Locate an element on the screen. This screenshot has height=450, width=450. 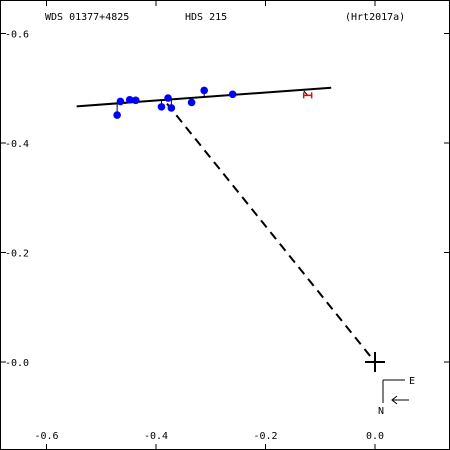
y-tick-label: -0.4 is located at coordinates (17, 144).